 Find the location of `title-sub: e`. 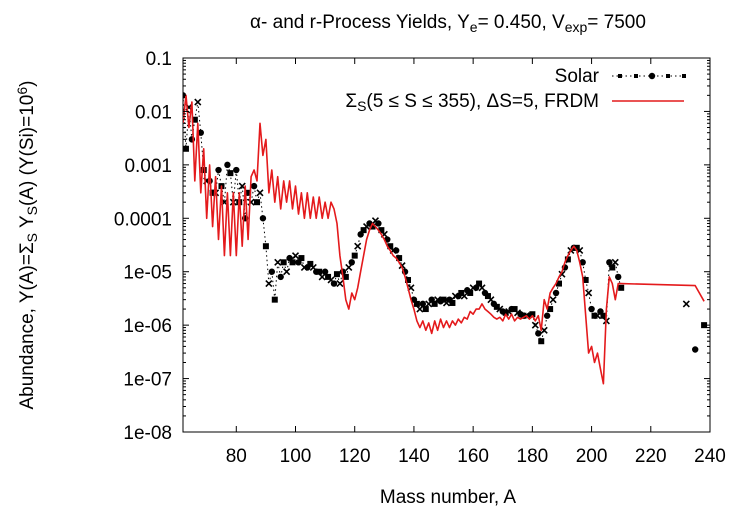

title-sub: e is located at coordinates (474, 27).